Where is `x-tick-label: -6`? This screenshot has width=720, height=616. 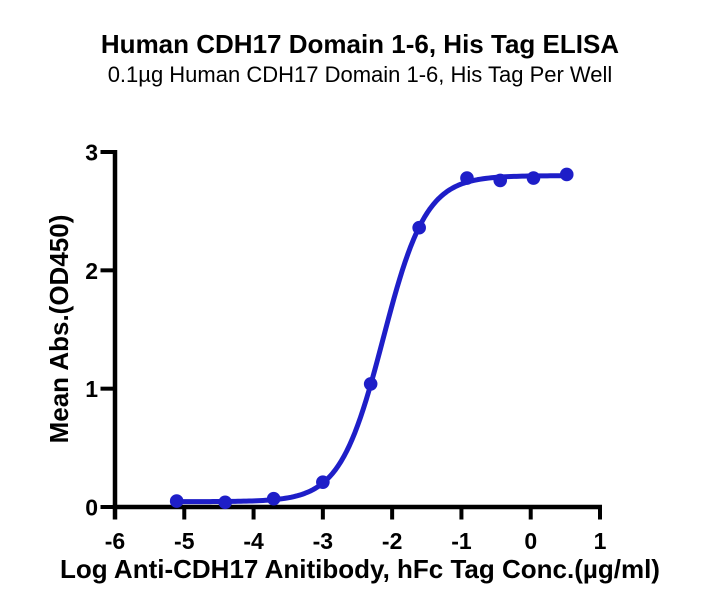 x-tick-label: -6 is located at coordinates (115, 541).